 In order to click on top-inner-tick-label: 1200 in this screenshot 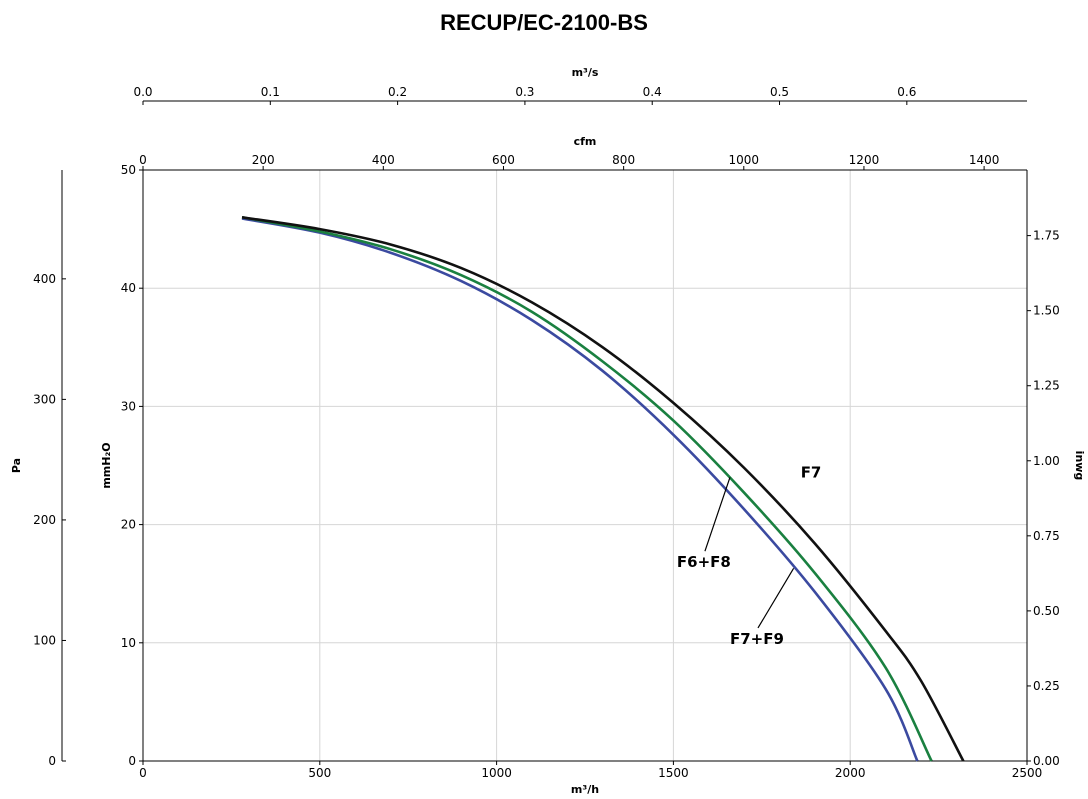, I will do `click(864, 160)`.